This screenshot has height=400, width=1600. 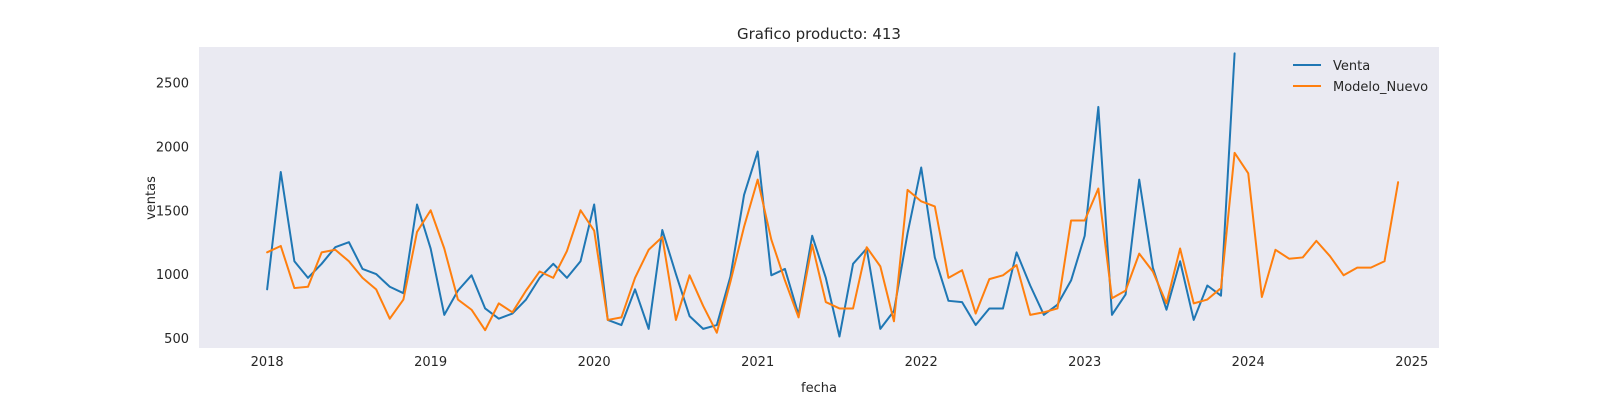 I want to click on y-axis-ticks: 500 1000 1500 2000 2500, so click(x=172, y=212).